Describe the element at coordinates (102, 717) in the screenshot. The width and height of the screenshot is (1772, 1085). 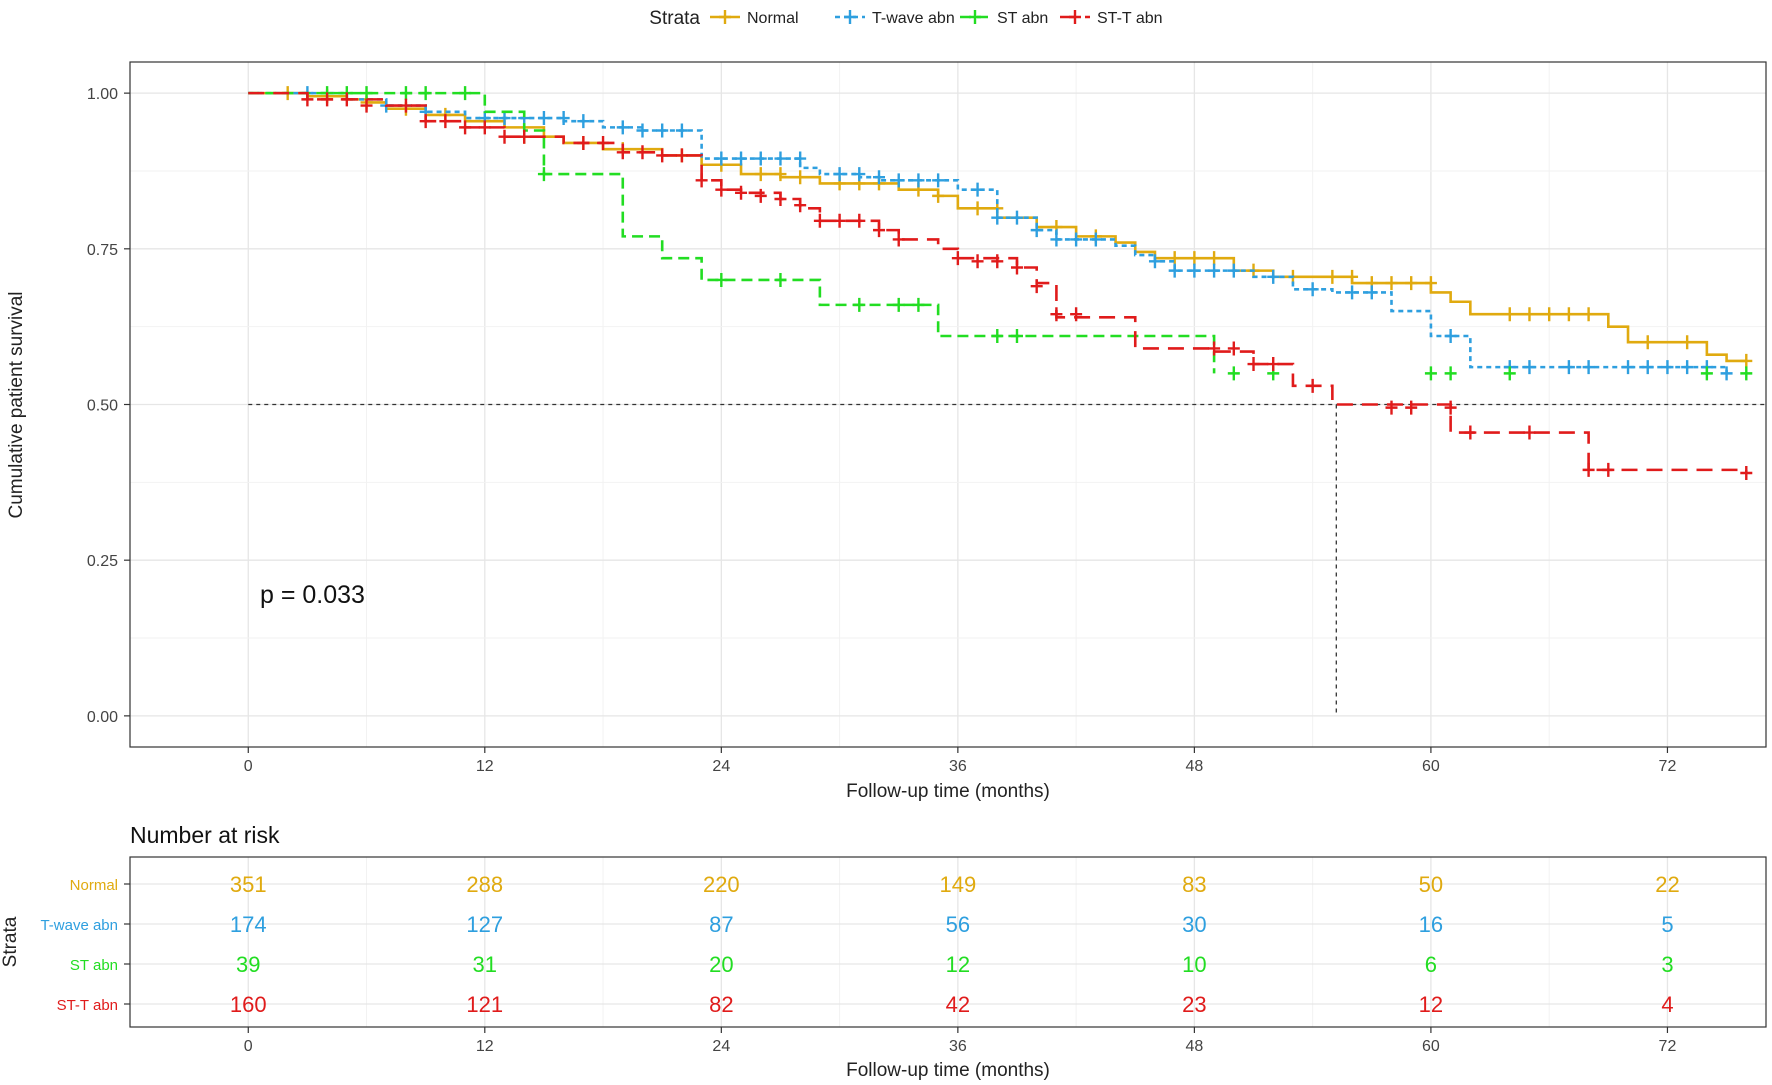
I see `y-tick-label: 0.00` at that location.